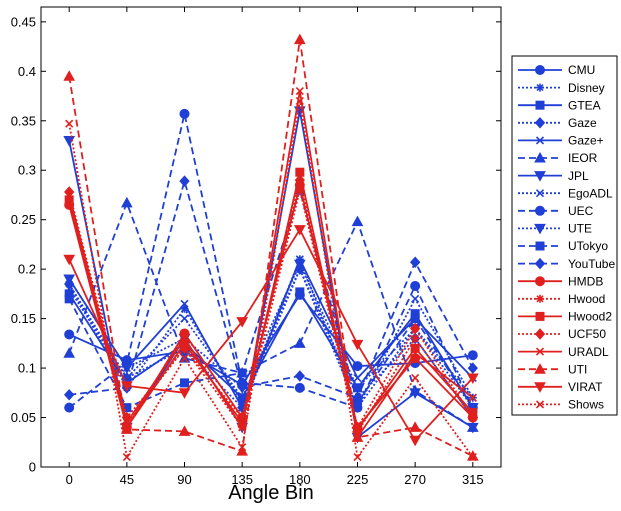 Image resolution: width=621 pixels, height=511 pixels. Describe the element at coordinates (566, 264) in the screenshot. I see `legend-item: YouTube` at that location.